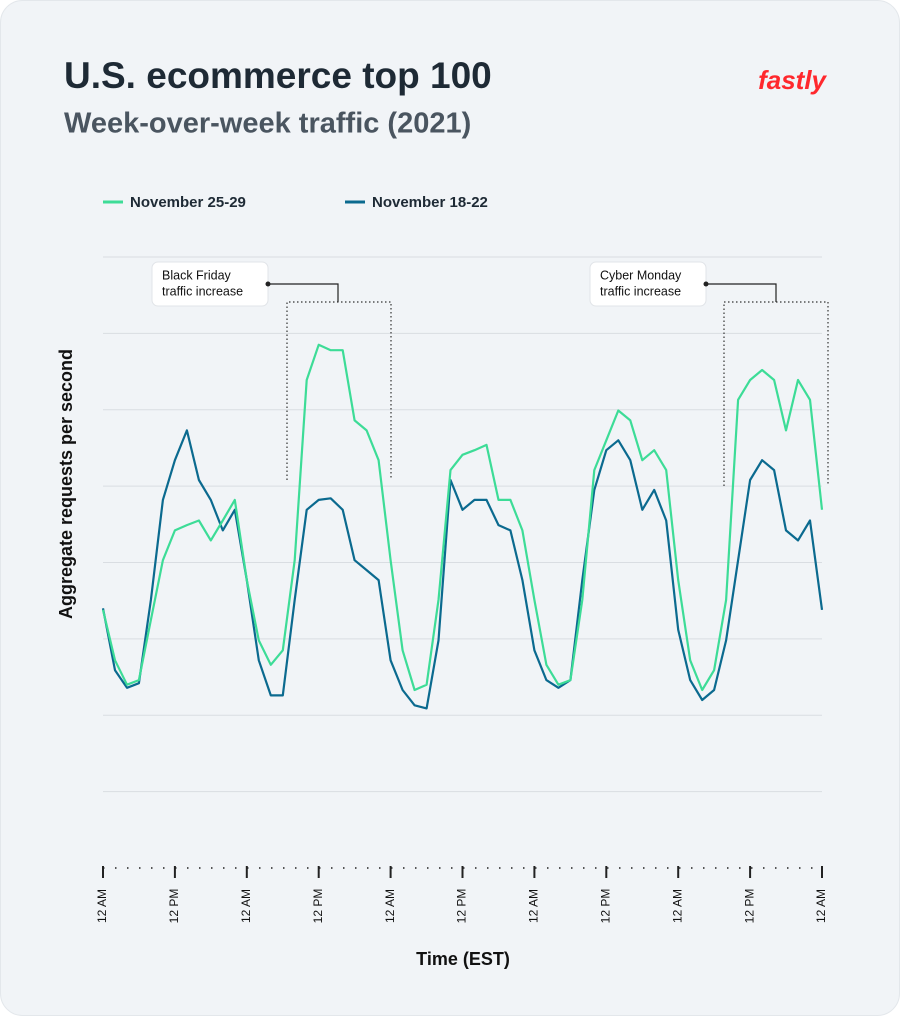  Describe the element at coordinates (197, 275) in the screenshot. I see `annotation-text: Black Friday` at that location.